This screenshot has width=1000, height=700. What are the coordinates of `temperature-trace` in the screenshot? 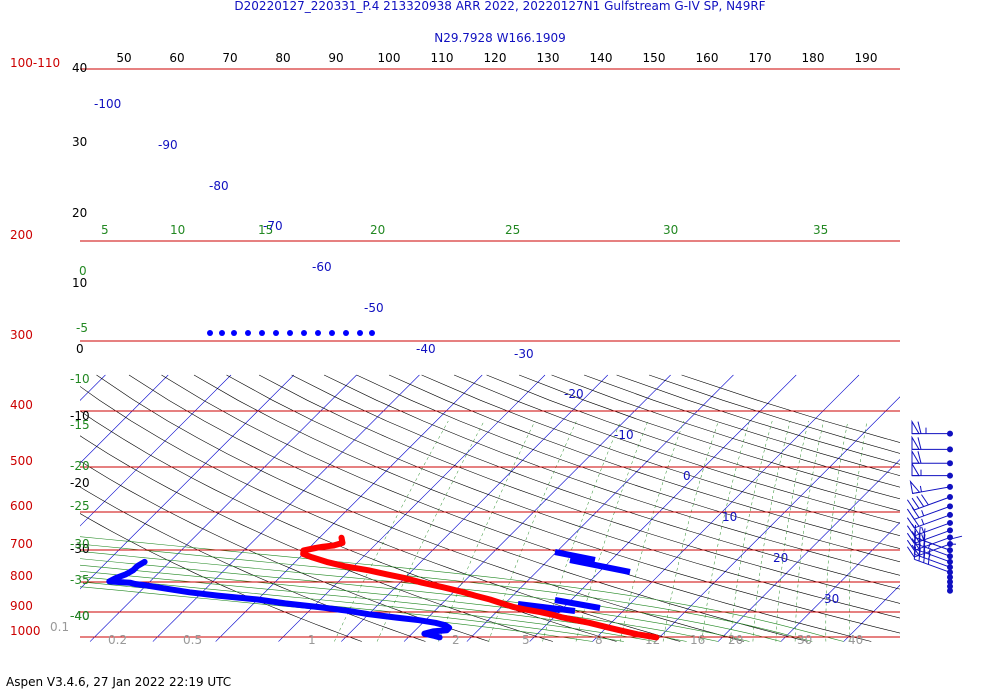 It's located at (480, 587).